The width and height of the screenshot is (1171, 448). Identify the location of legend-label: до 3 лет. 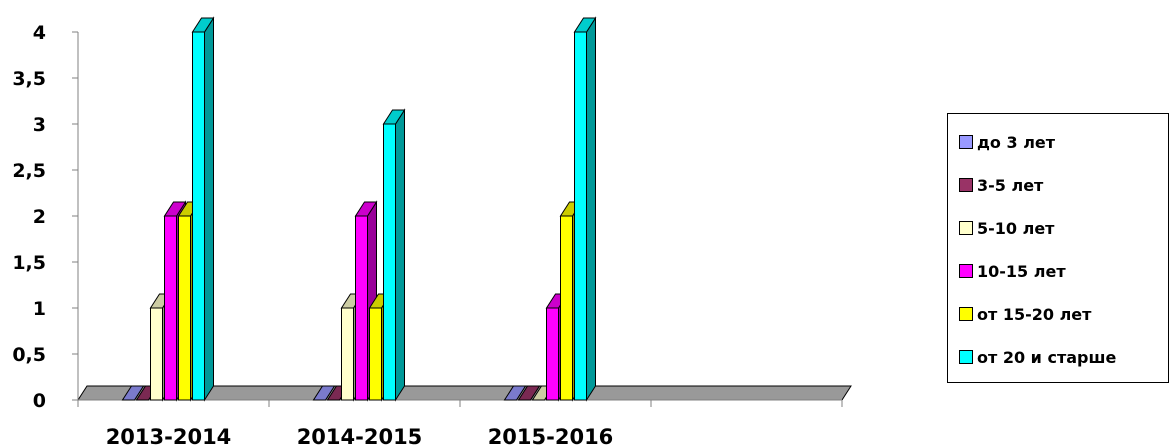
(1016, 142).